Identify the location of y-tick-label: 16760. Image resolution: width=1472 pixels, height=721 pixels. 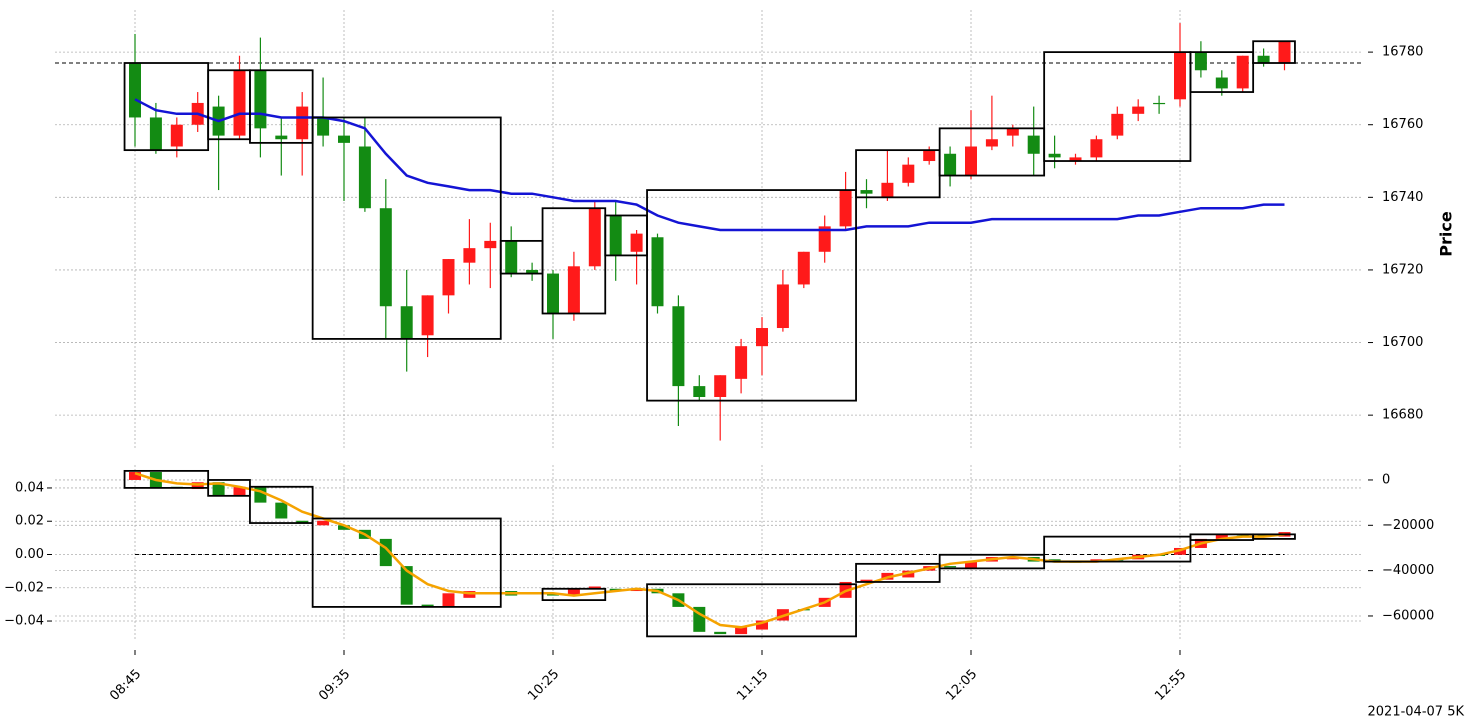
(1402, 124).